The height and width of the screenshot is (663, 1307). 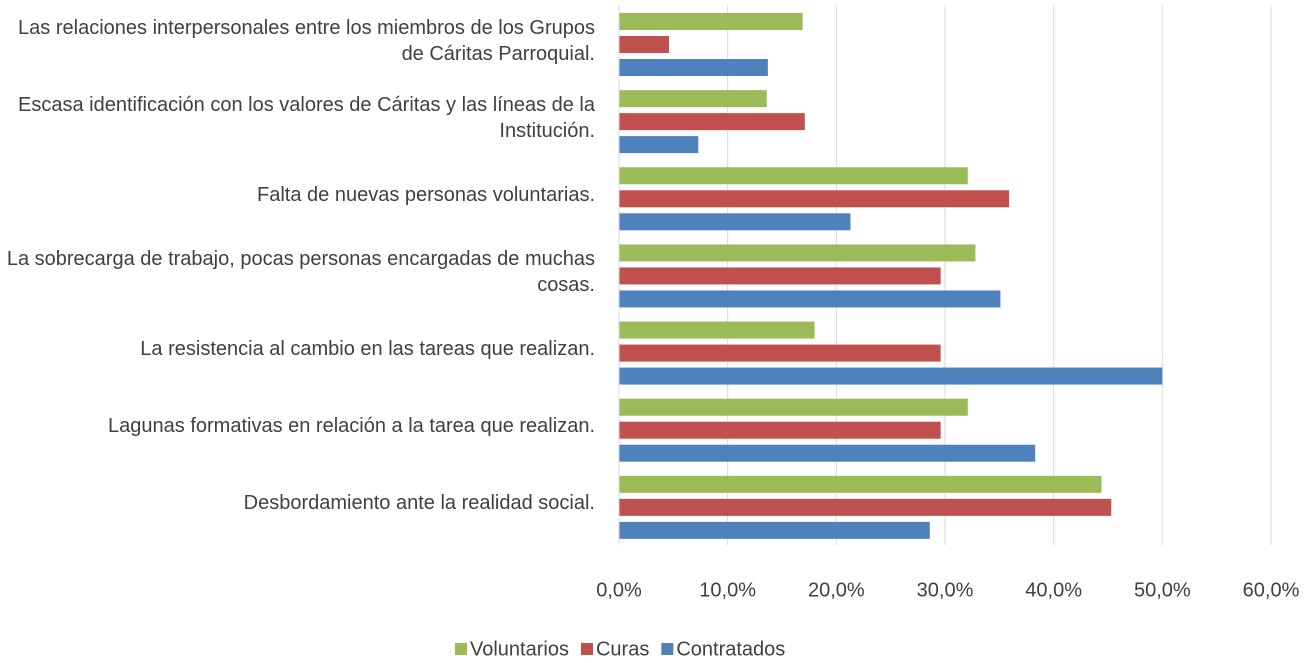 What do you see at coordinates (1271, 590) in the screenshot?
I see `x-tick-label: 60,0%` at bounding box center [1271, 590].